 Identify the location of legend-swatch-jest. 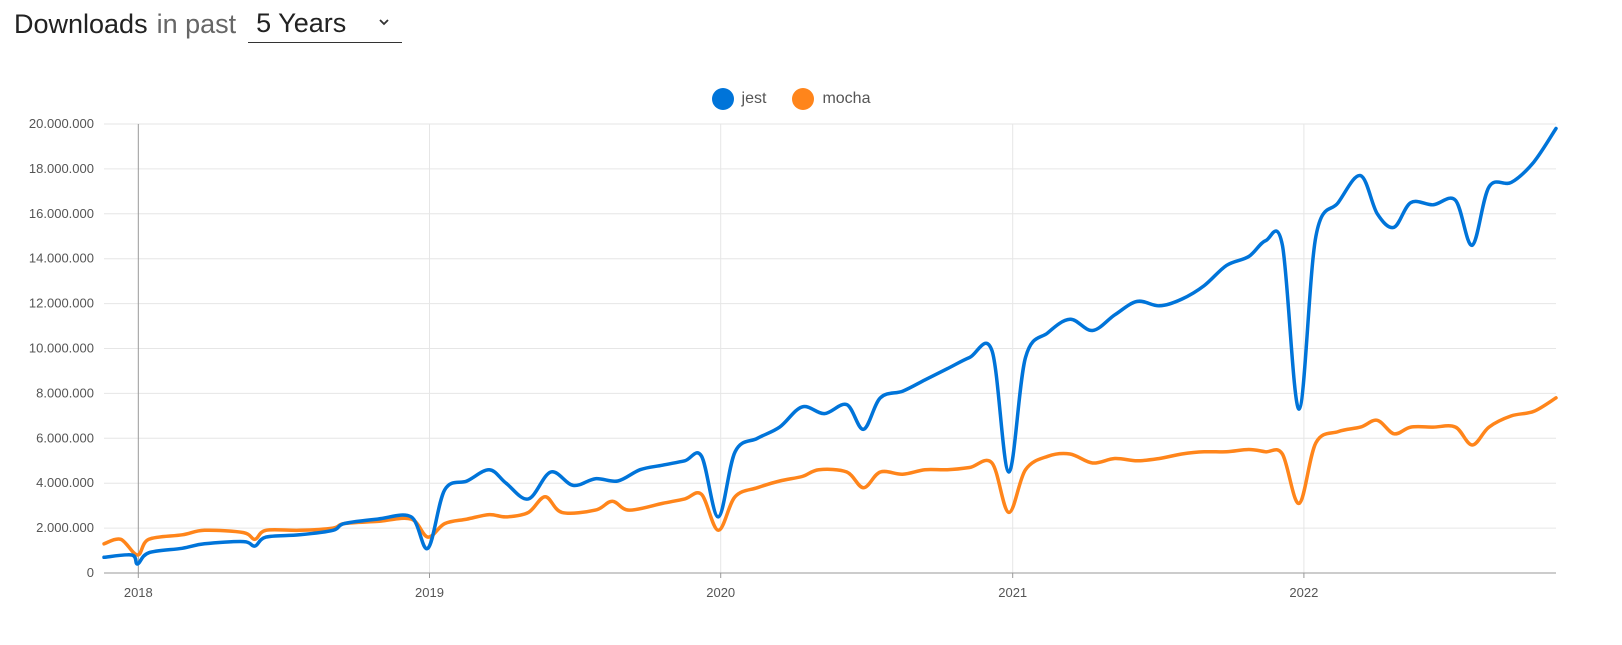
(722, 99).